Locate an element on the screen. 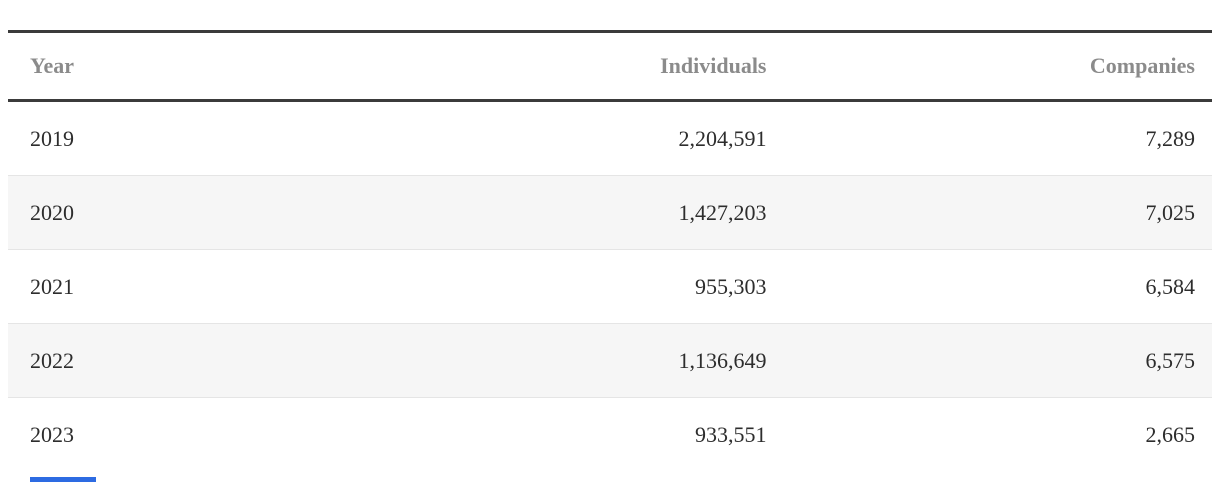  header-row: Year Individuals Companies is located at coordinates (610, 66).